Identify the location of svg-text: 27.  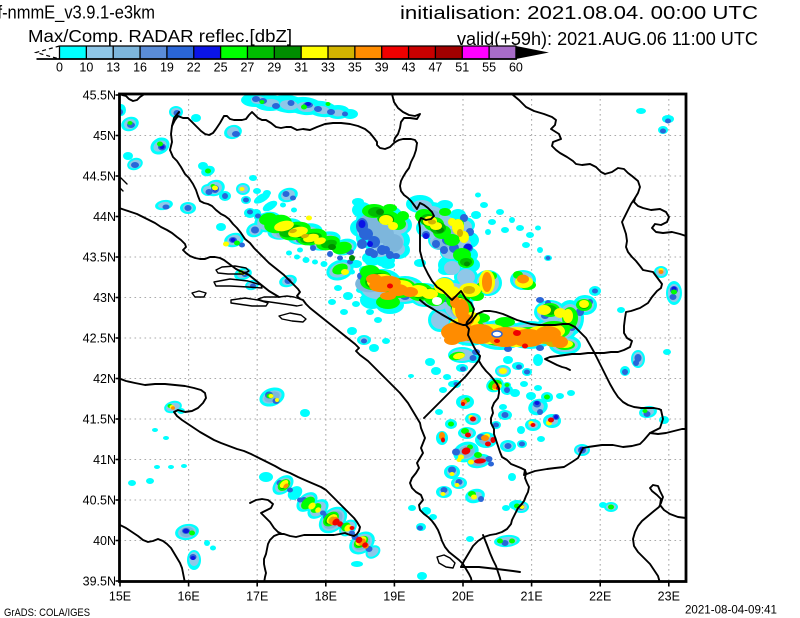
(247, 68).